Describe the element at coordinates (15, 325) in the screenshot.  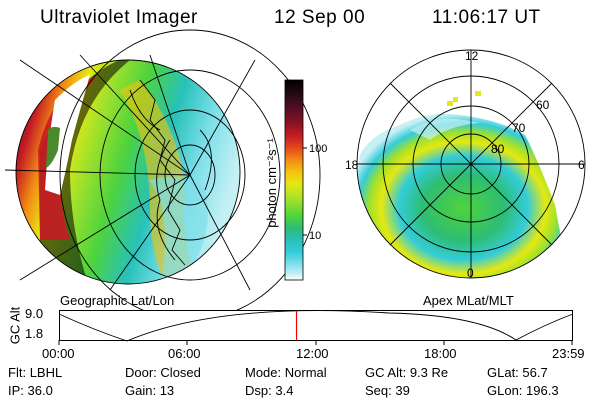
I see `timeline-ylabel: GC Alt` at that location.